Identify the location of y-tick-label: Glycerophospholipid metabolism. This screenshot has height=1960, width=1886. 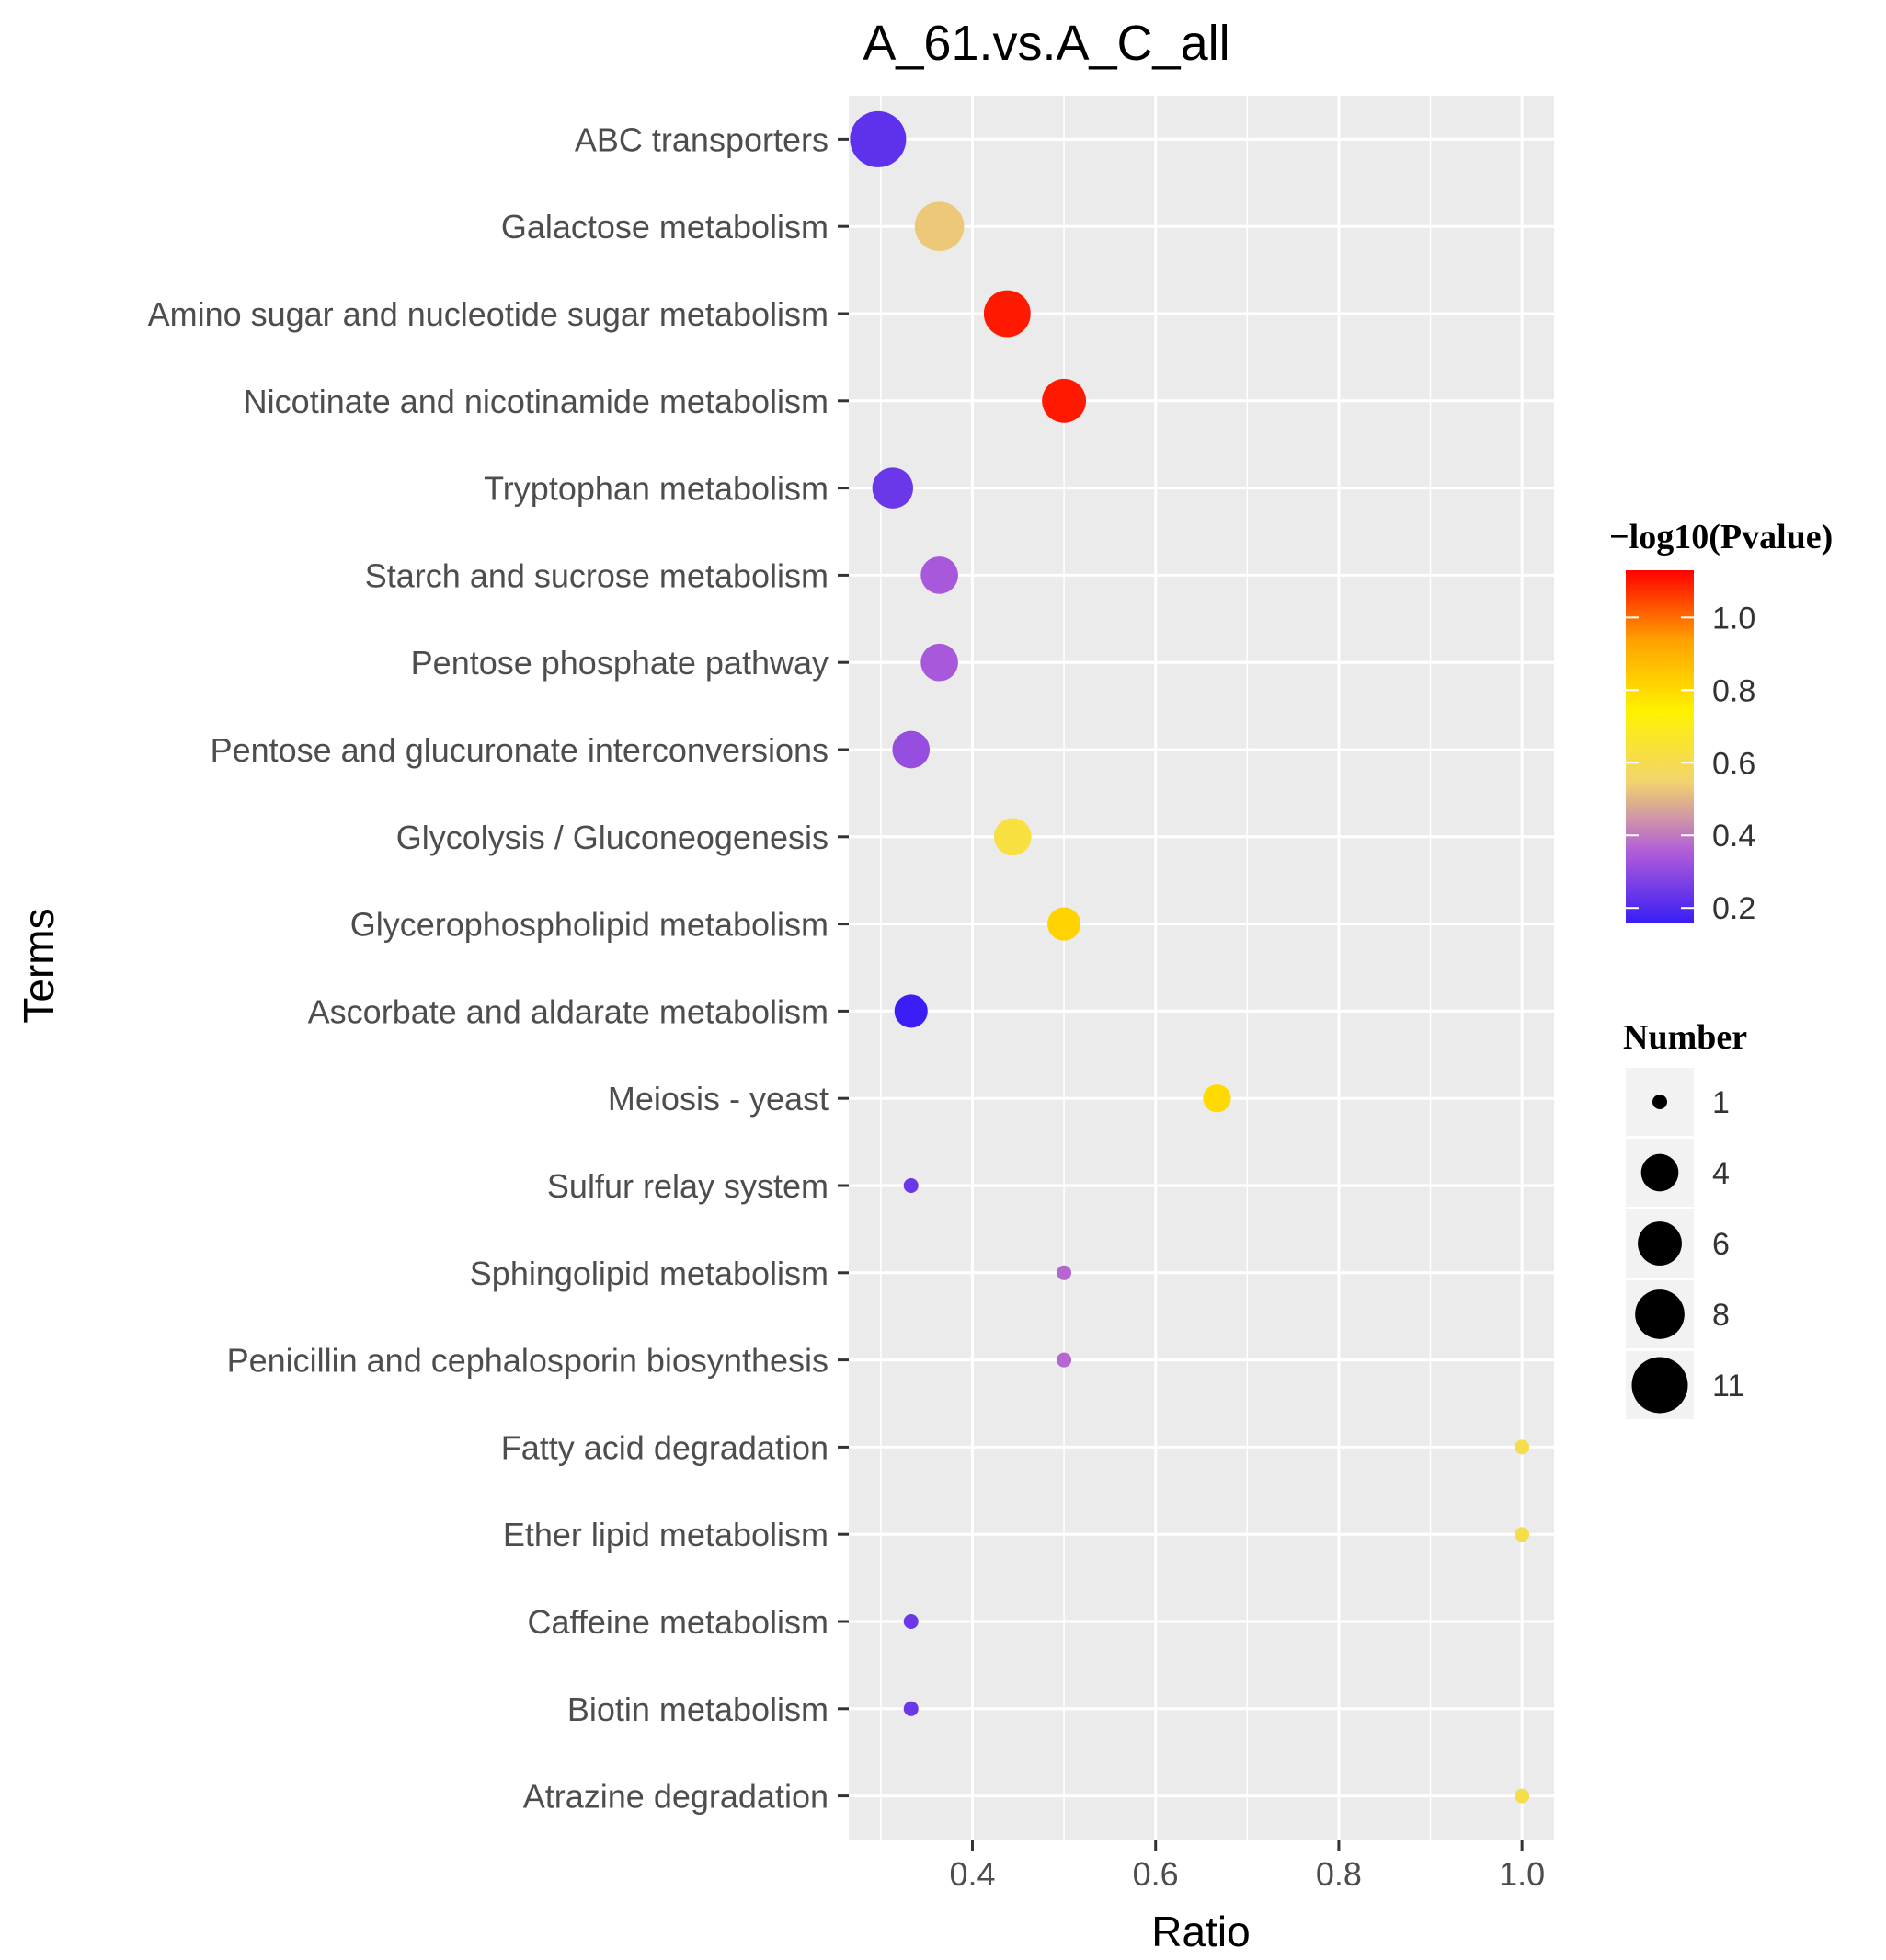
(589, 925).